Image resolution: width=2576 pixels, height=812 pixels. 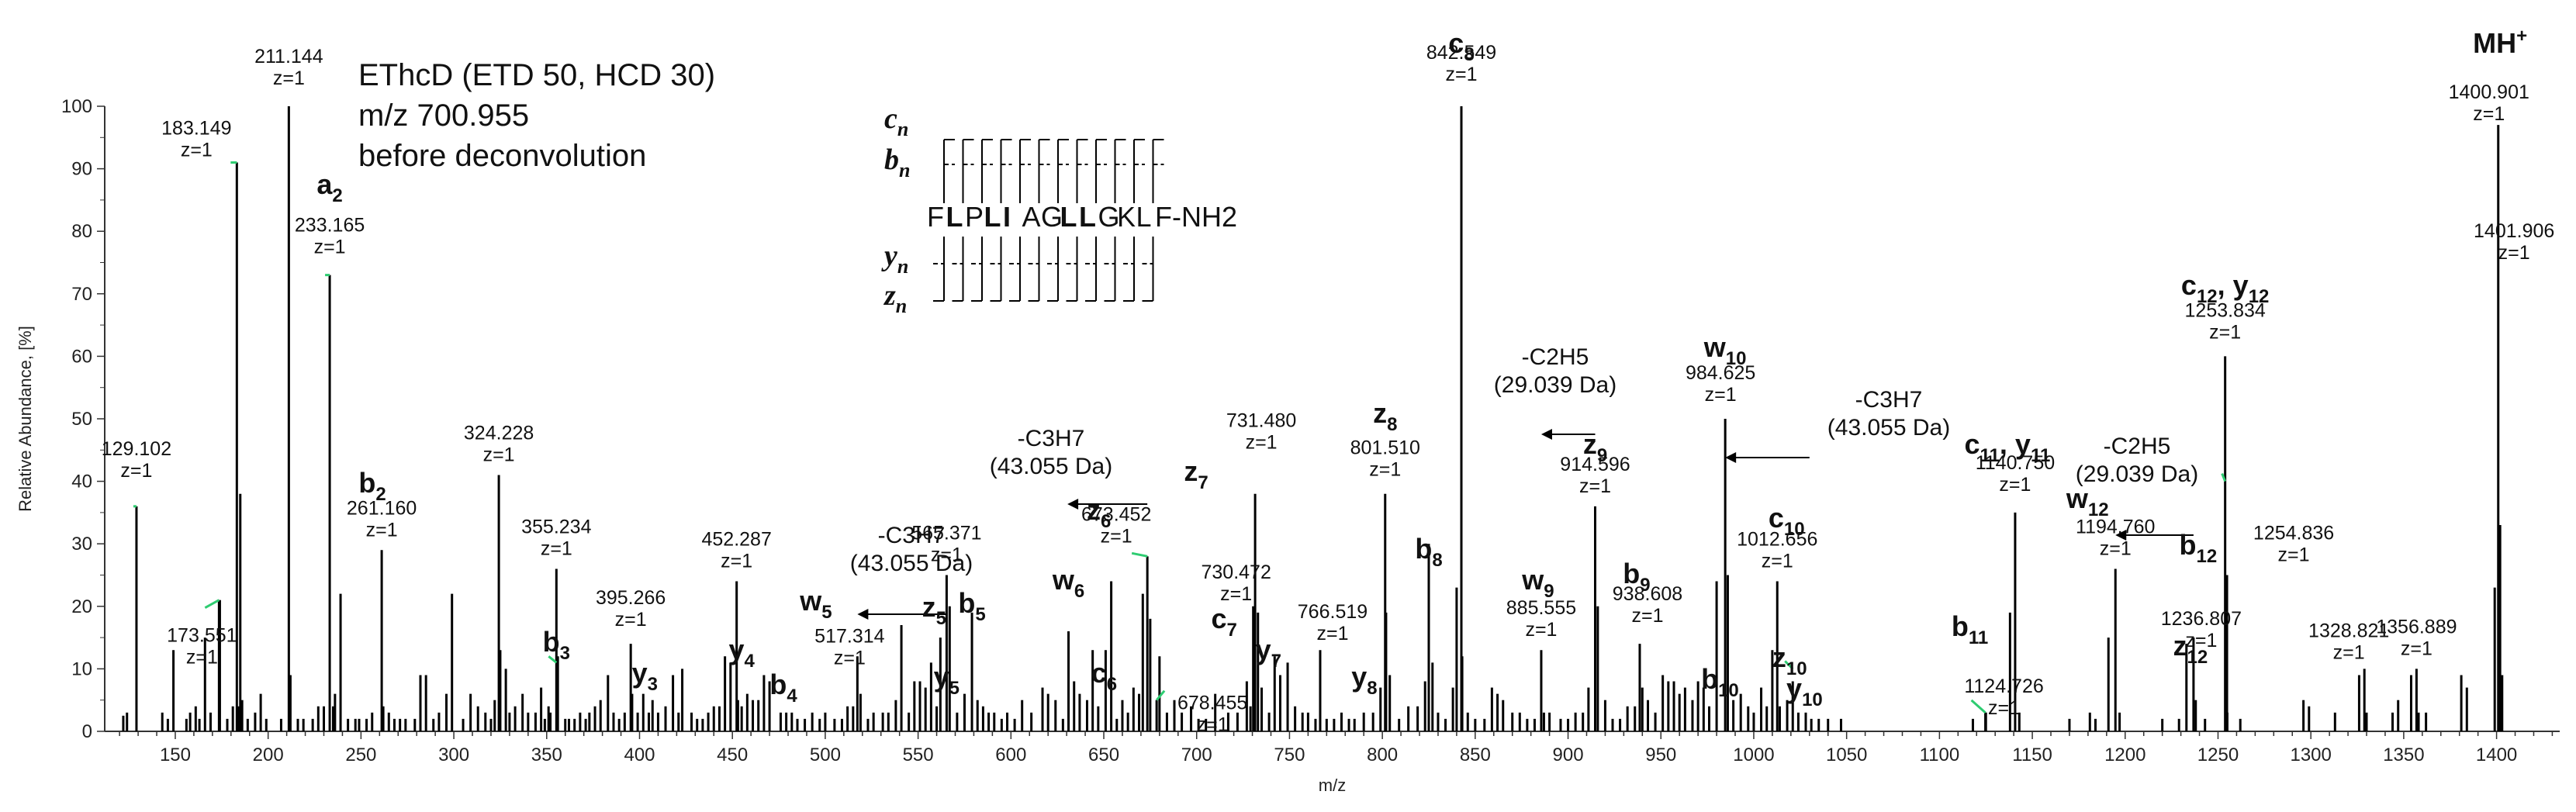 What do you see at coordinates (372, 486) in the screenshot?
I see `fragment-ion-label: b2` at bounding box center [372, 486].